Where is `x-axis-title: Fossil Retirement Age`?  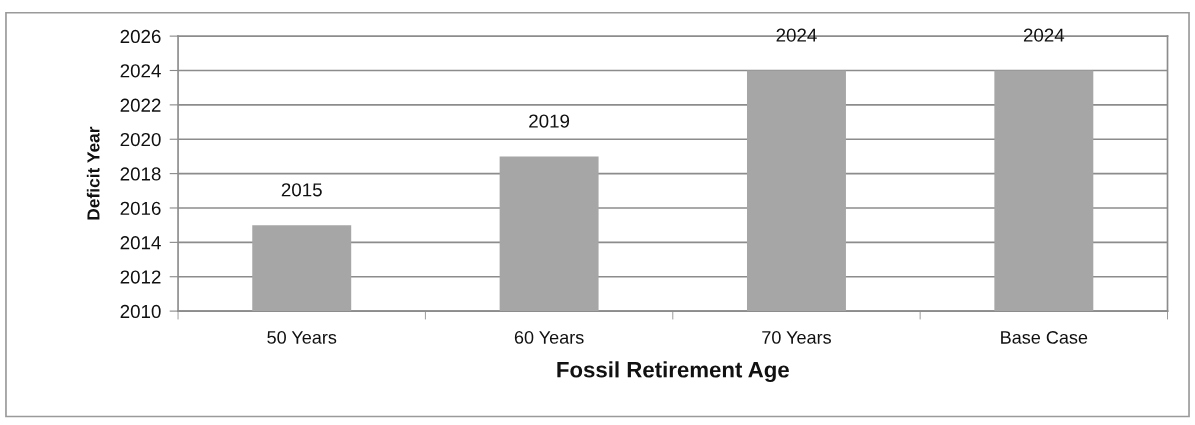 x-axis-title: Fossil Retirement Age is located at coordinates (673, 372).